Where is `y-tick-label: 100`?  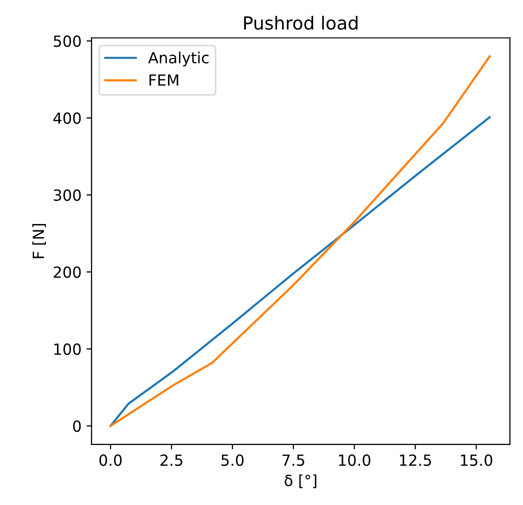 y-tick-label: 100 is located at coordinates (67, 349).